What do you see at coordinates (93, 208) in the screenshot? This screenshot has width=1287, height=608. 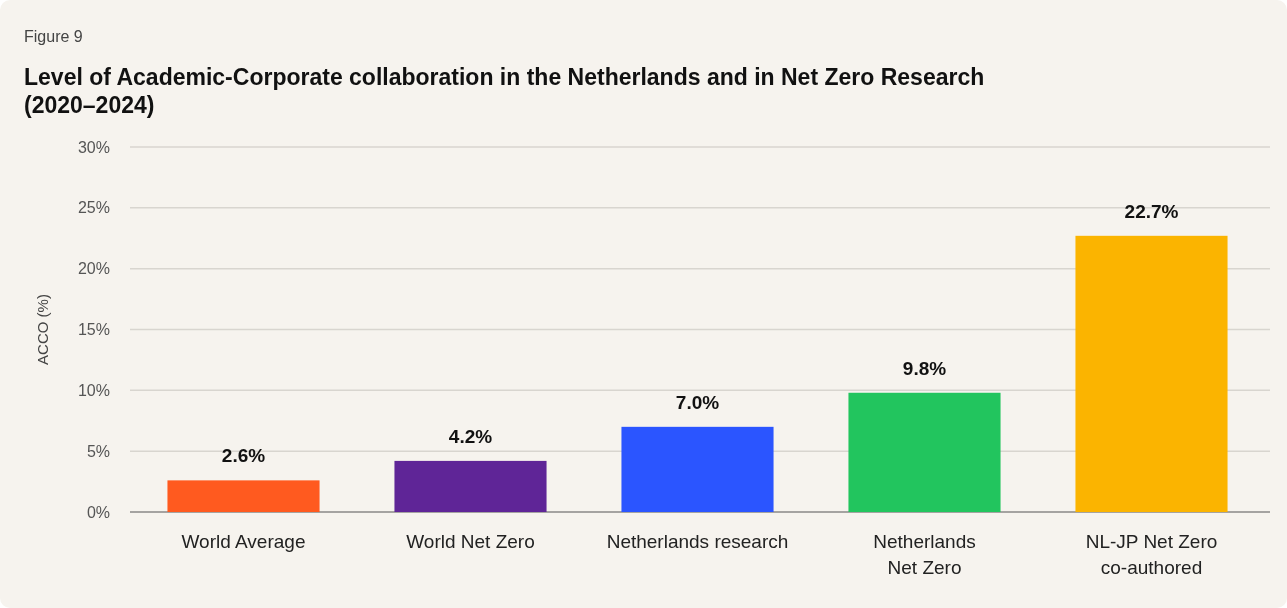 I see `y-tick-label: 25%` at bounding box center [93, 208].